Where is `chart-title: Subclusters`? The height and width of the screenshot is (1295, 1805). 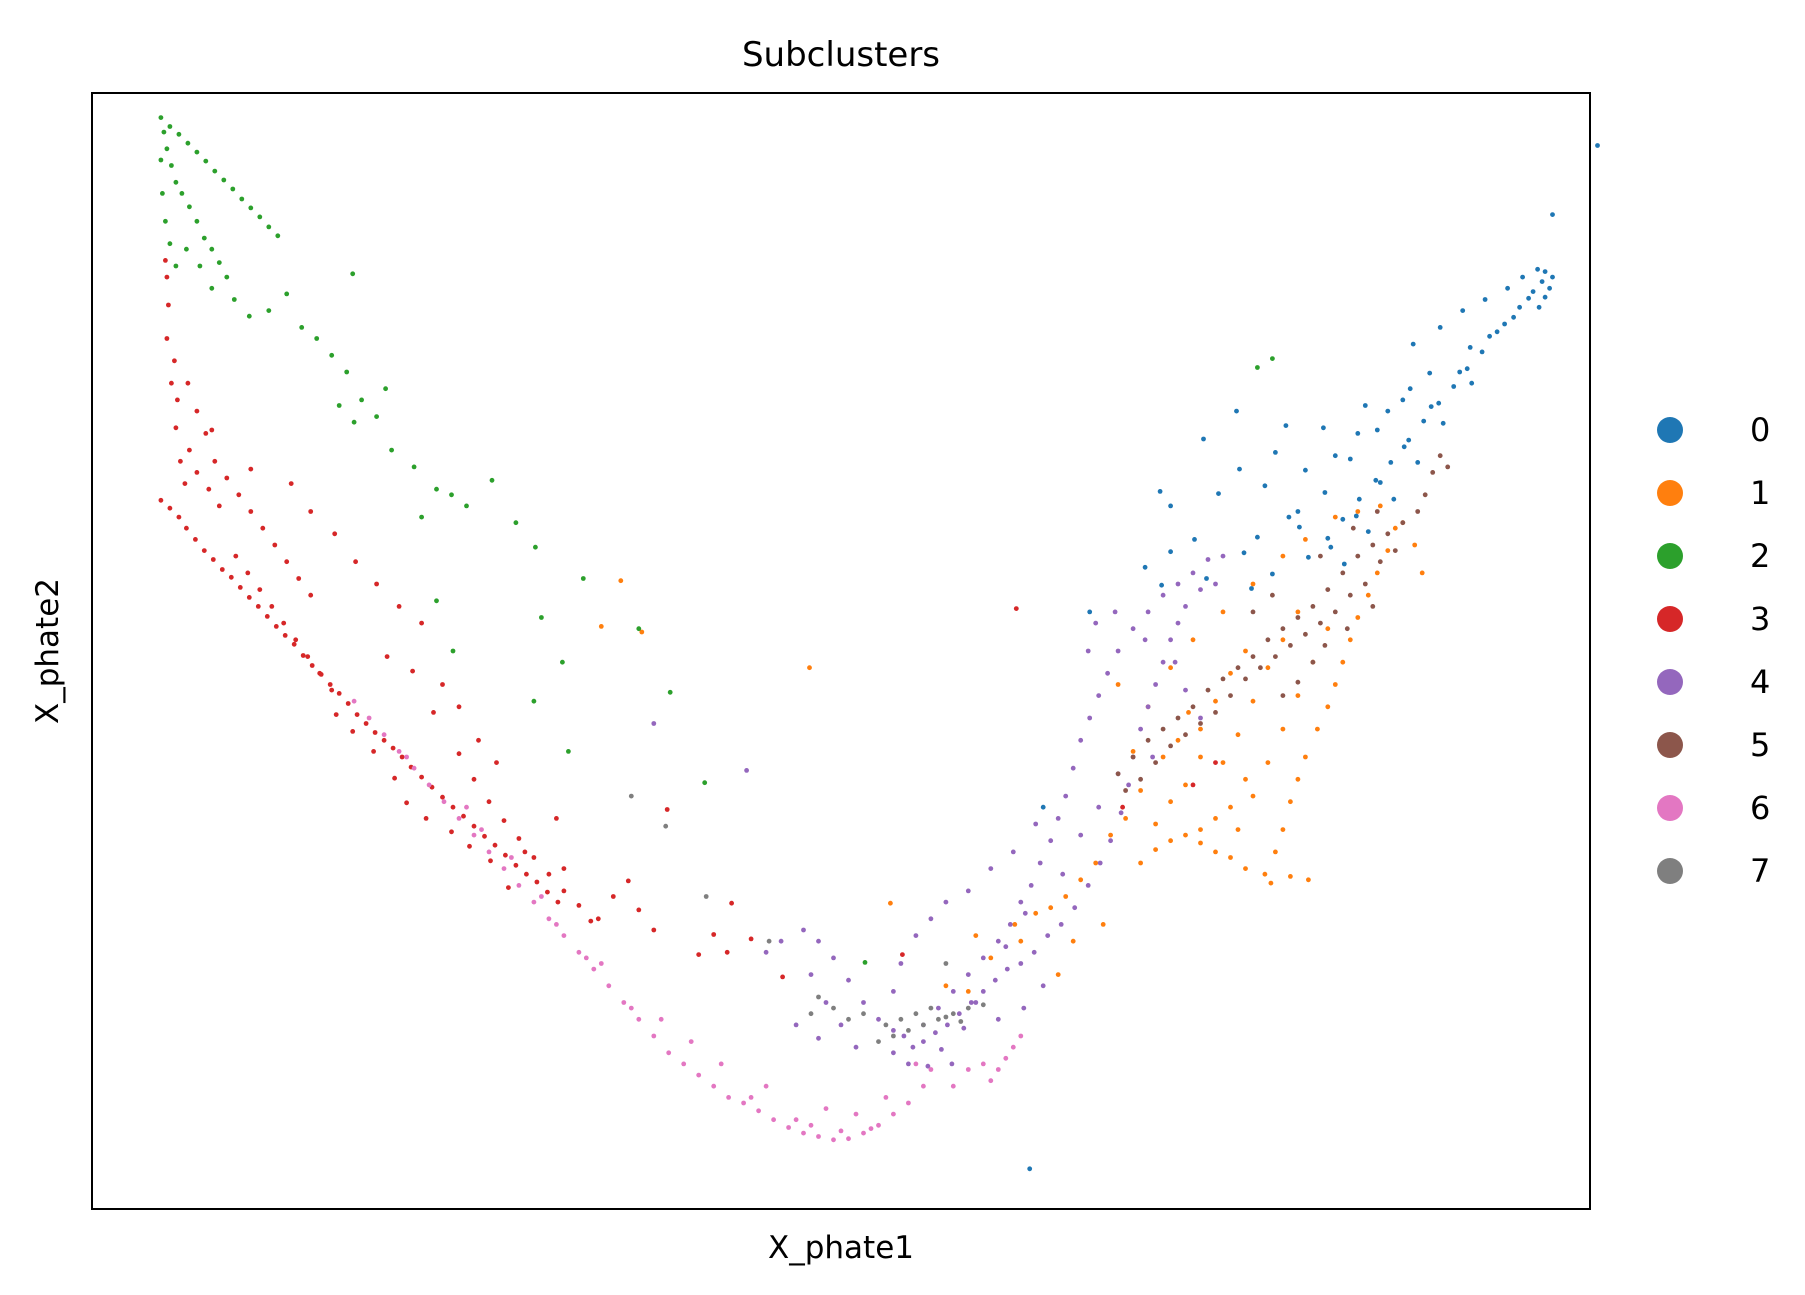 chart-title: Subclusters is located at coordinates (841, 55).